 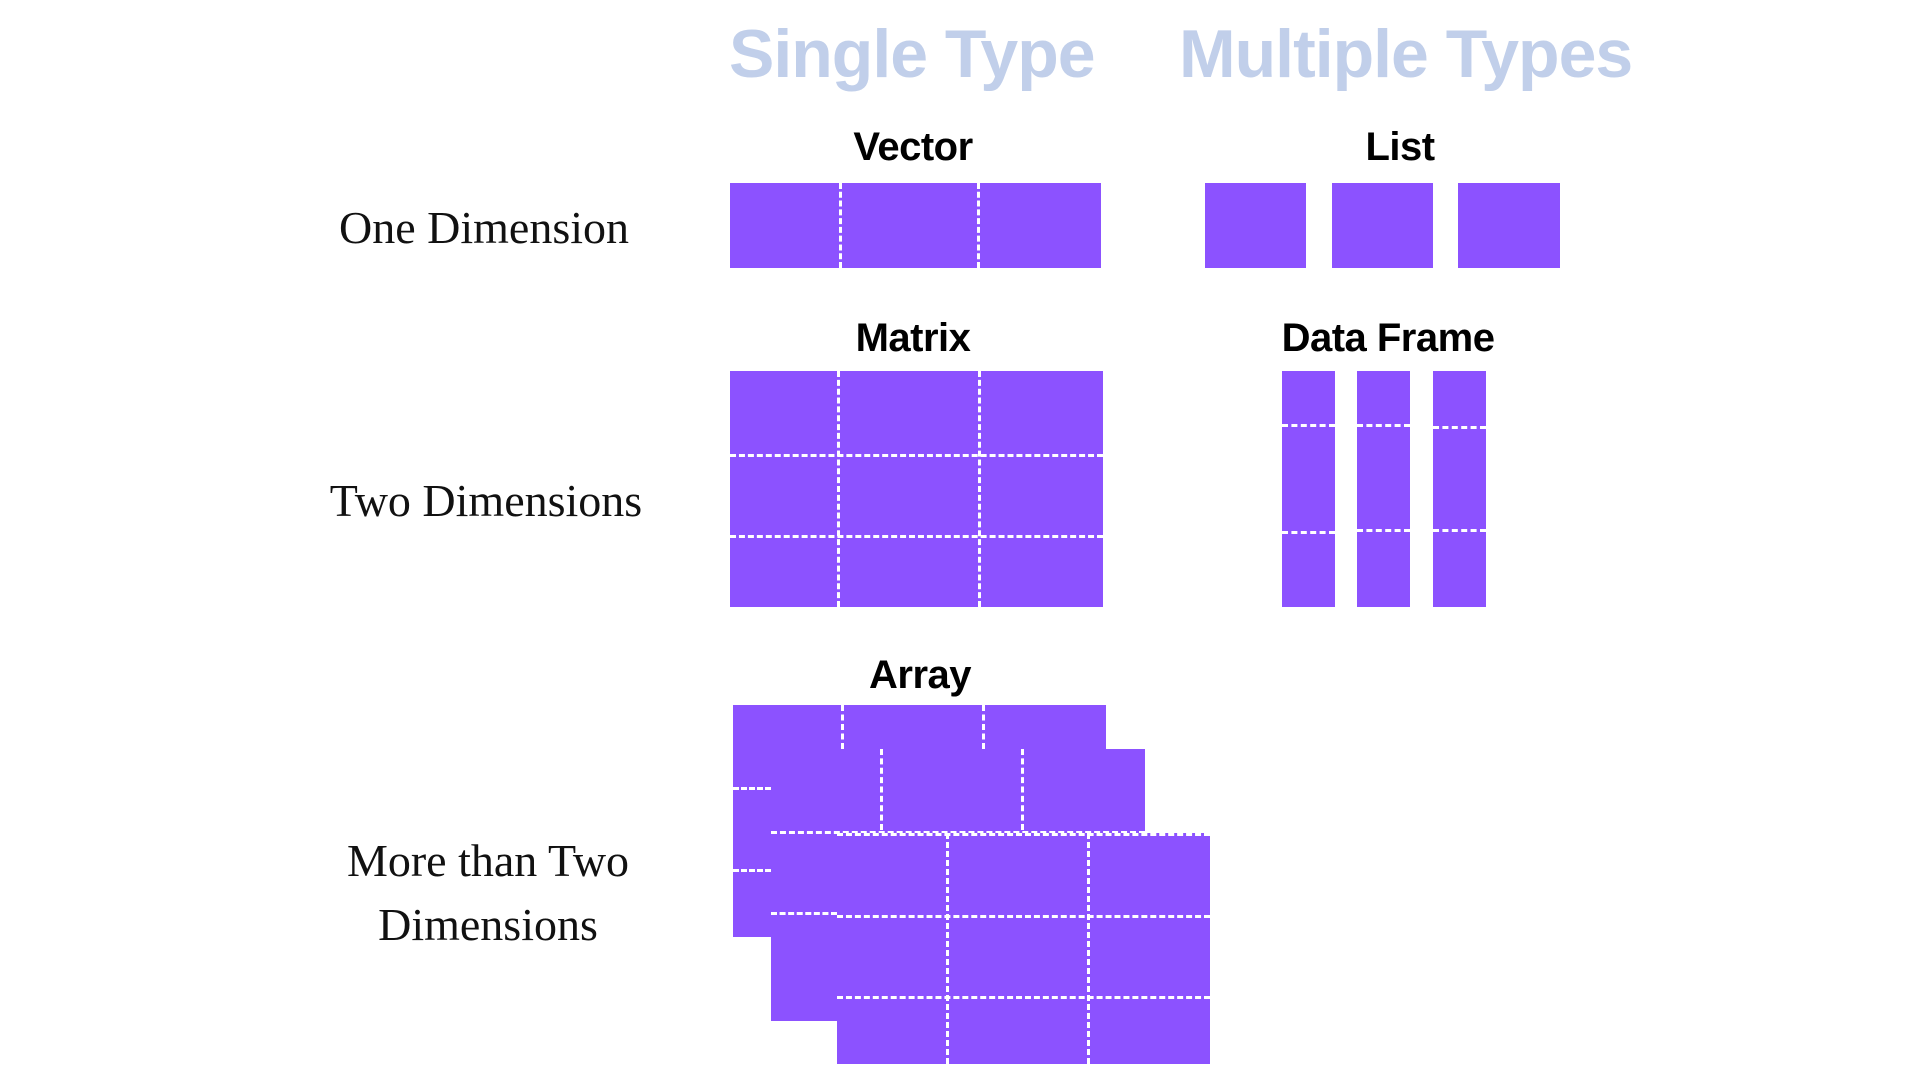 What do you see at coordinates (484, 227) in the screenshot?
I see `row-label-one-dimension: One Dimension` at bounding box center [484, 227].